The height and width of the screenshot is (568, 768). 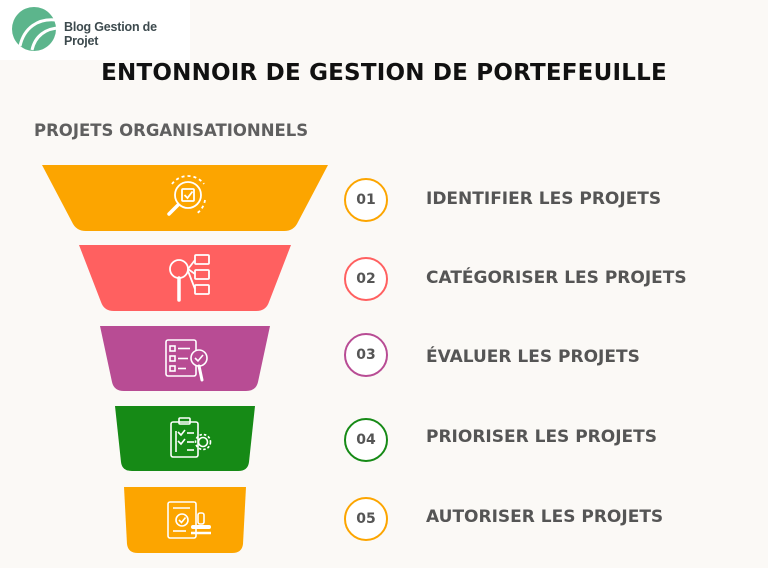 I want to click on step-label-5: AUTORISER LES PROJETS, so click(x=545, y=517).